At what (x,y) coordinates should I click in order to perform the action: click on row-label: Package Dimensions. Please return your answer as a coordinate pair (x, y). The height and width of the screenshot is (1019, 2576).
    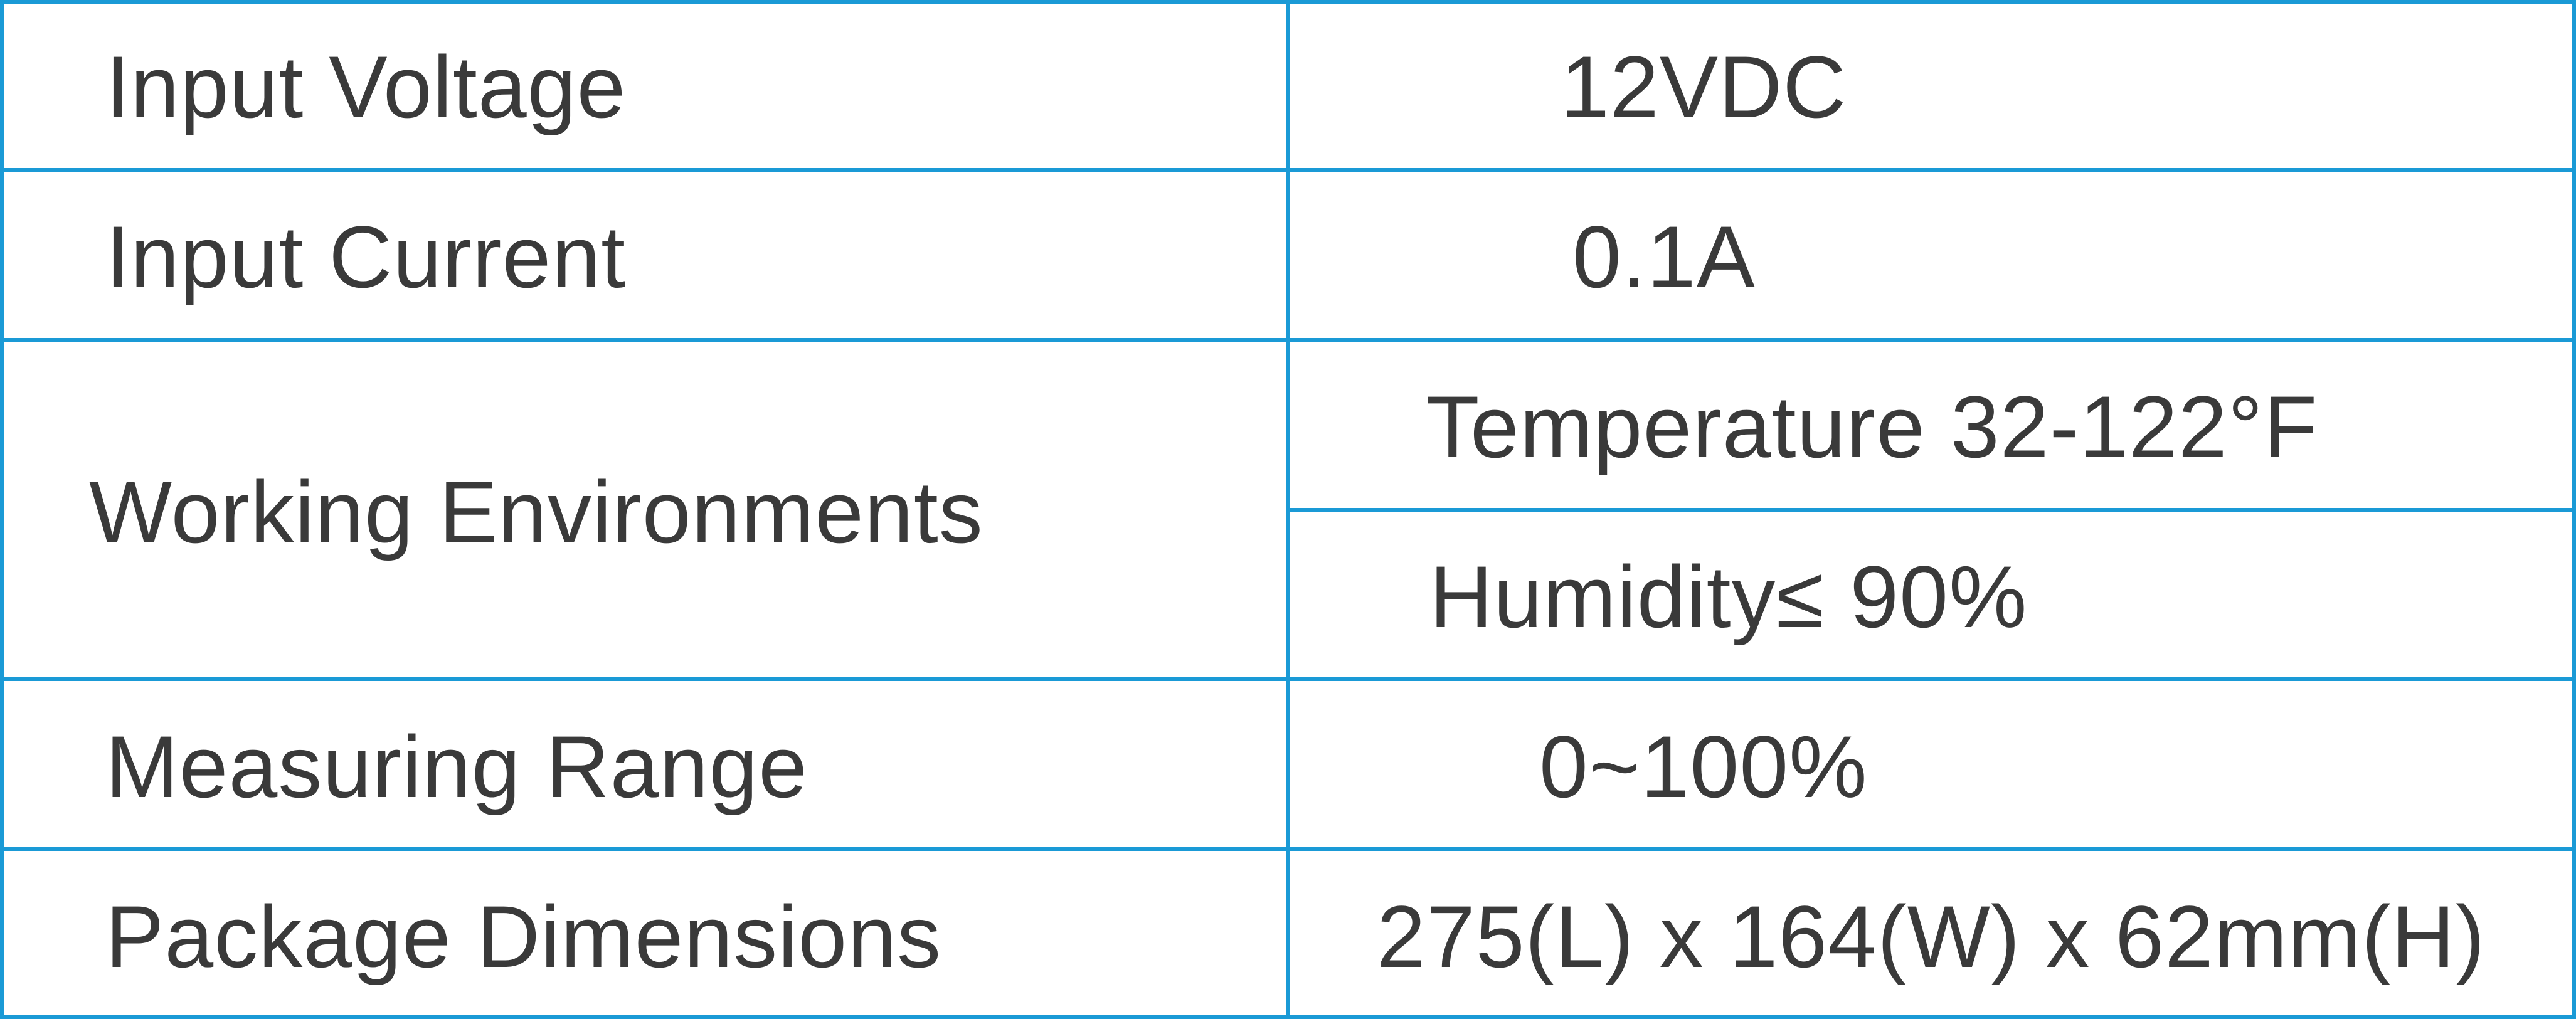
    Looking at the image, I should click on (523, 936).